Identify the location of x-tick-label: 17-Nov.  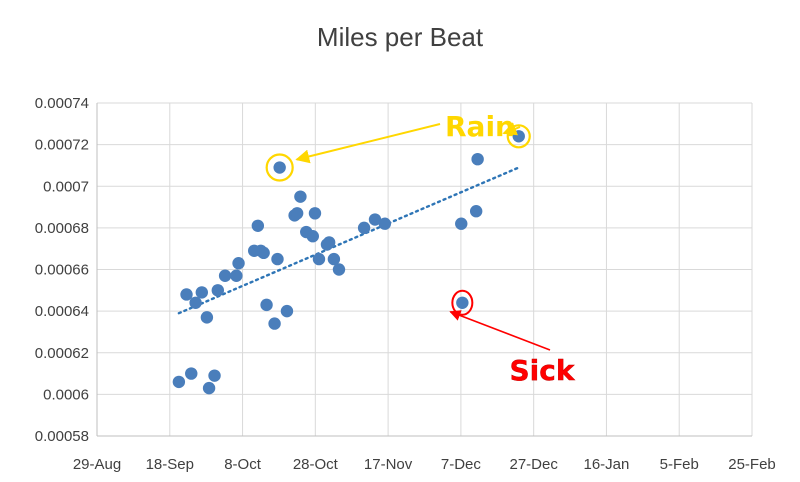
(388, 464).